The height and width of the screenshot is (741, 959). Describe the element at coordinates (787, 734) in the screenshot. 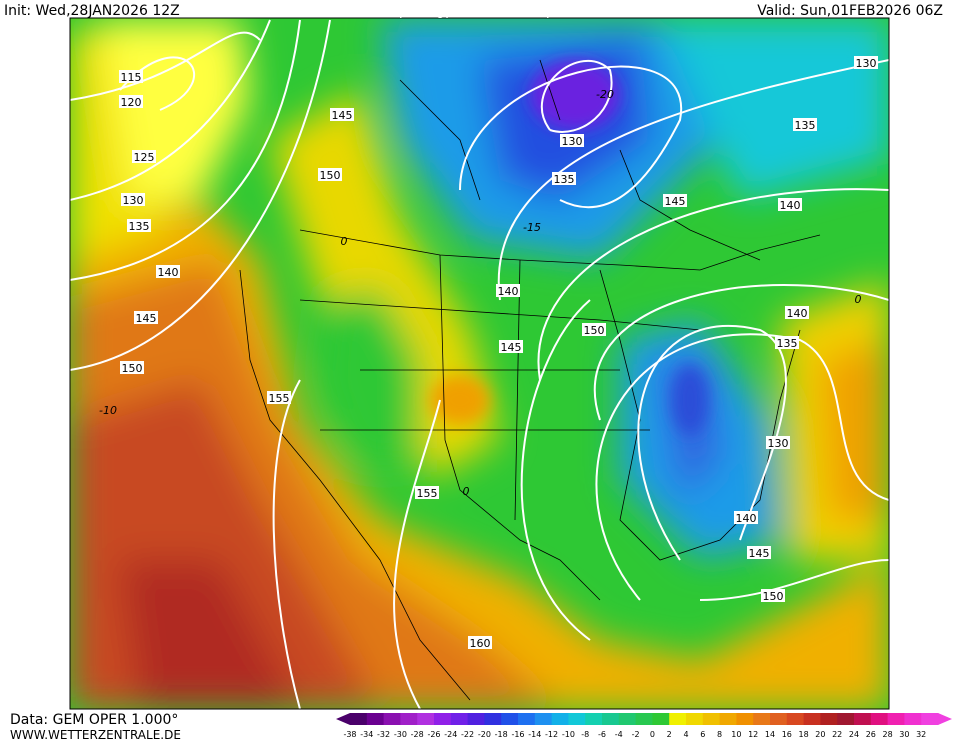

I see `scale-label: 16` at that location.